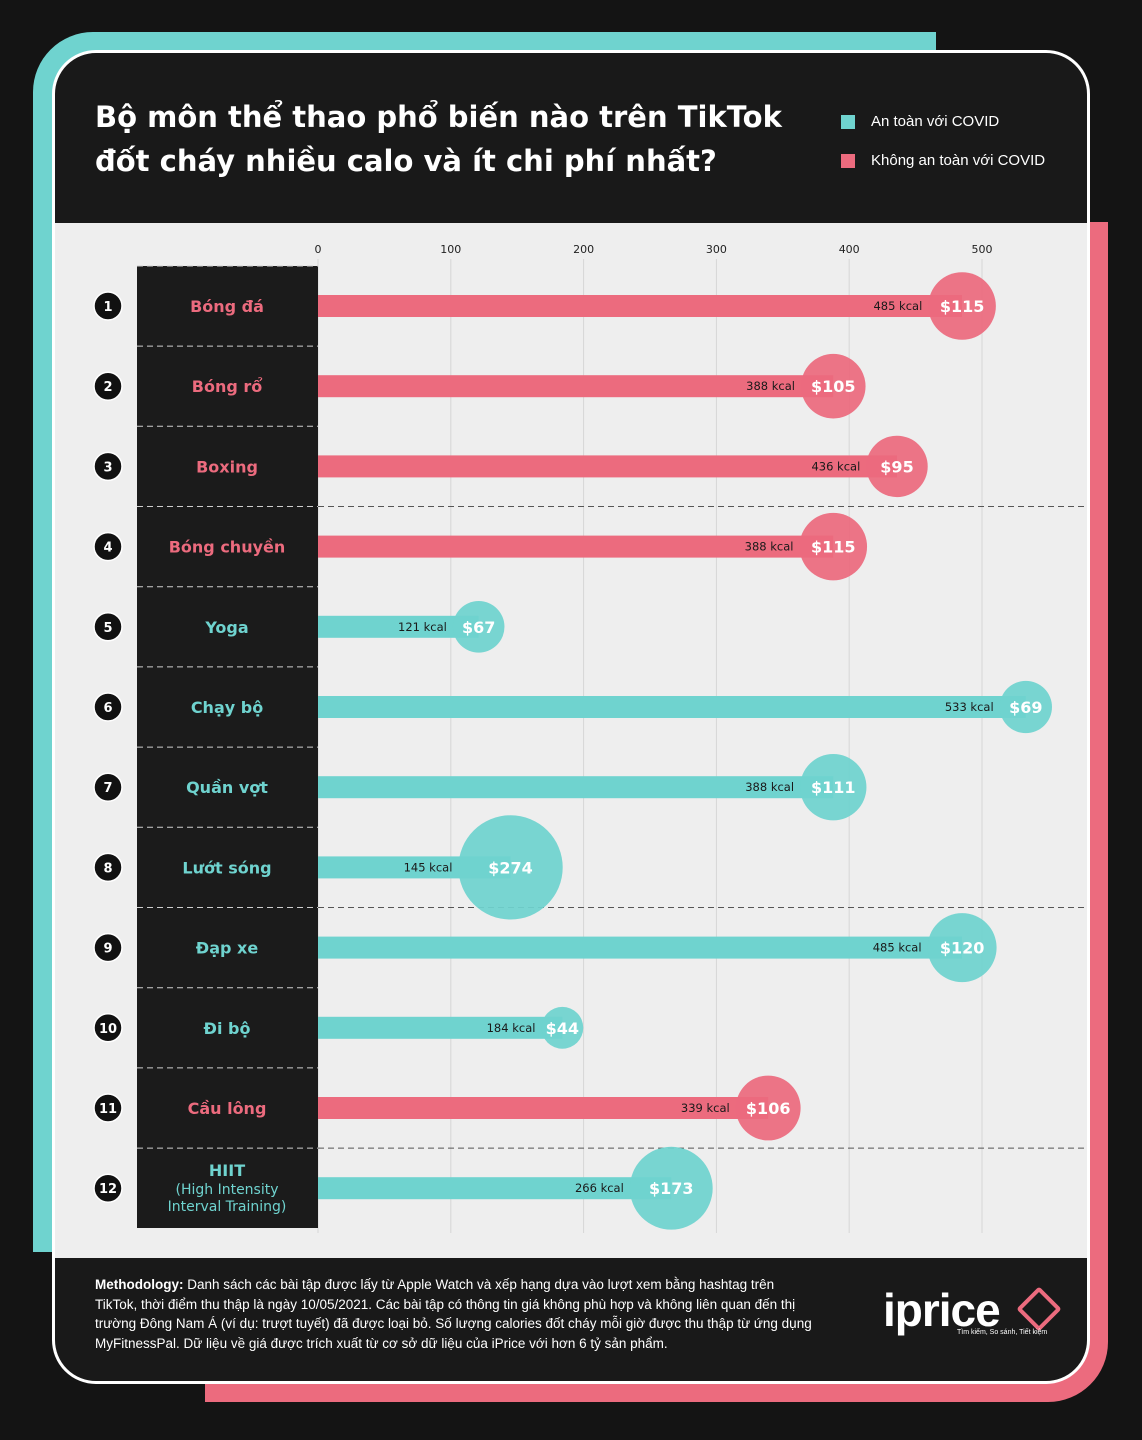  What do you see at coordinates (1039, 1309) in the screenshot?
I see `price-tag-icon` at bounding box center [1039, 1309].